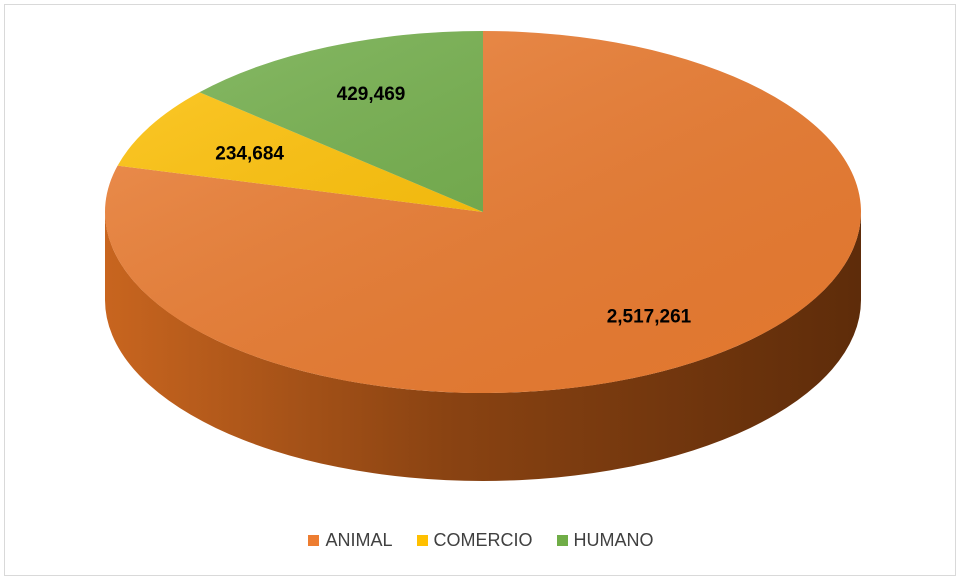  What do you see at coordinates (249, 153) in the screenshot?
I see `data-label-comercio: 234,684` at bounding box center [249, 153].